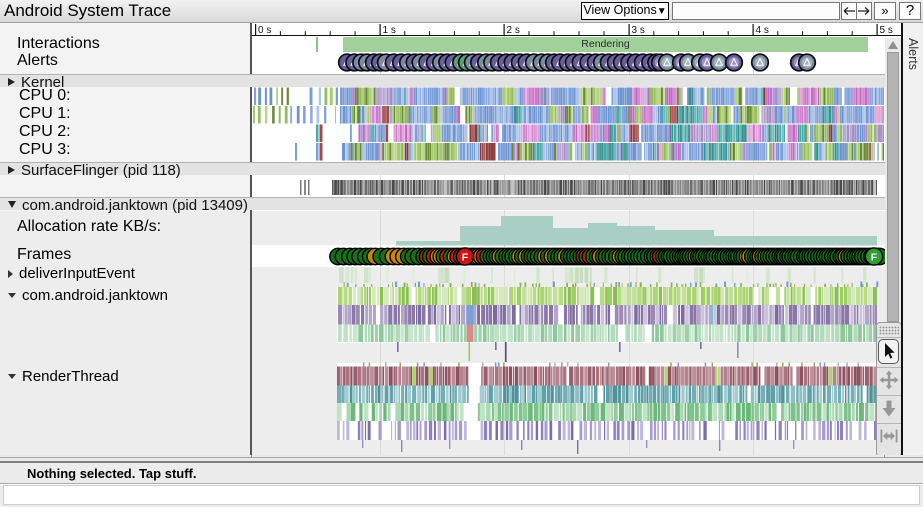 This screenshot has width=923, height=507. I want to click on svg-text: 3 s, so click(638, 30).